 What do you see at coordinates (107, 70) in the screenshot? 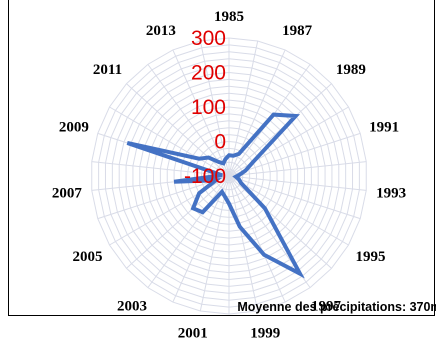
I see `category-label: 2011` at bounding box center [107, 70].